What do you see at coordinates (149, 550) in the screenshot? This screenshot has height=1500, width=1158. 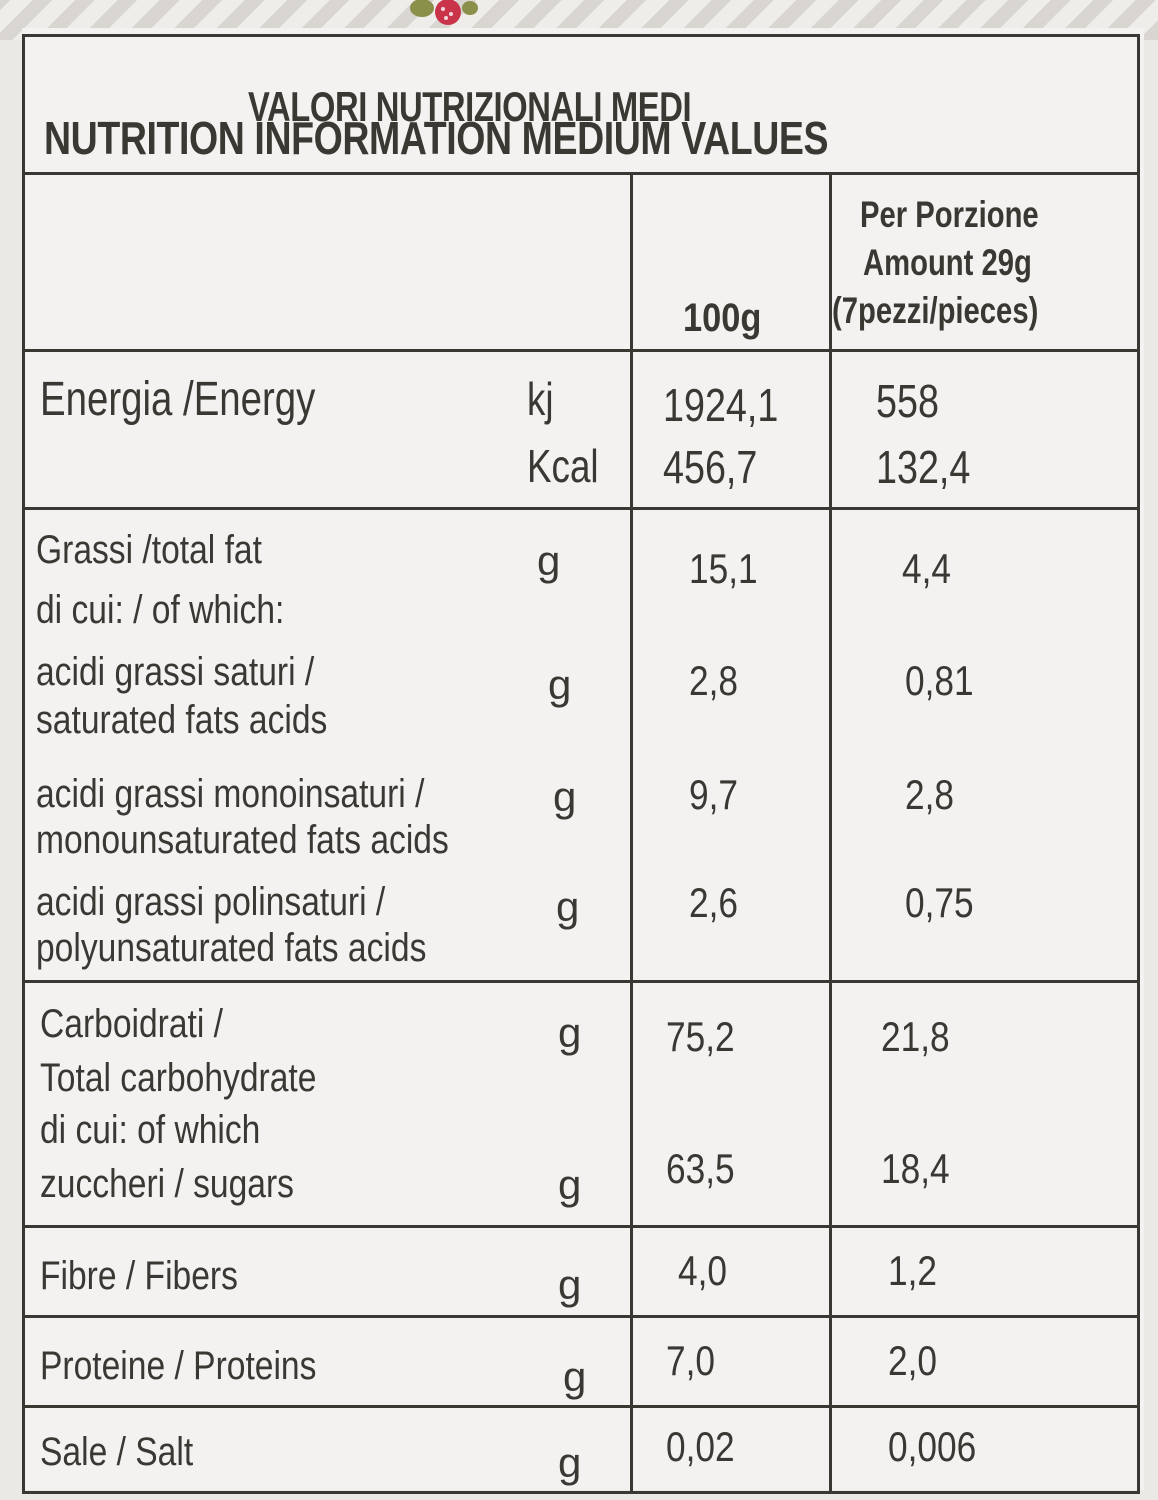 I see `fat-label: Grassi /total fat` at bounding box center [149, 550].